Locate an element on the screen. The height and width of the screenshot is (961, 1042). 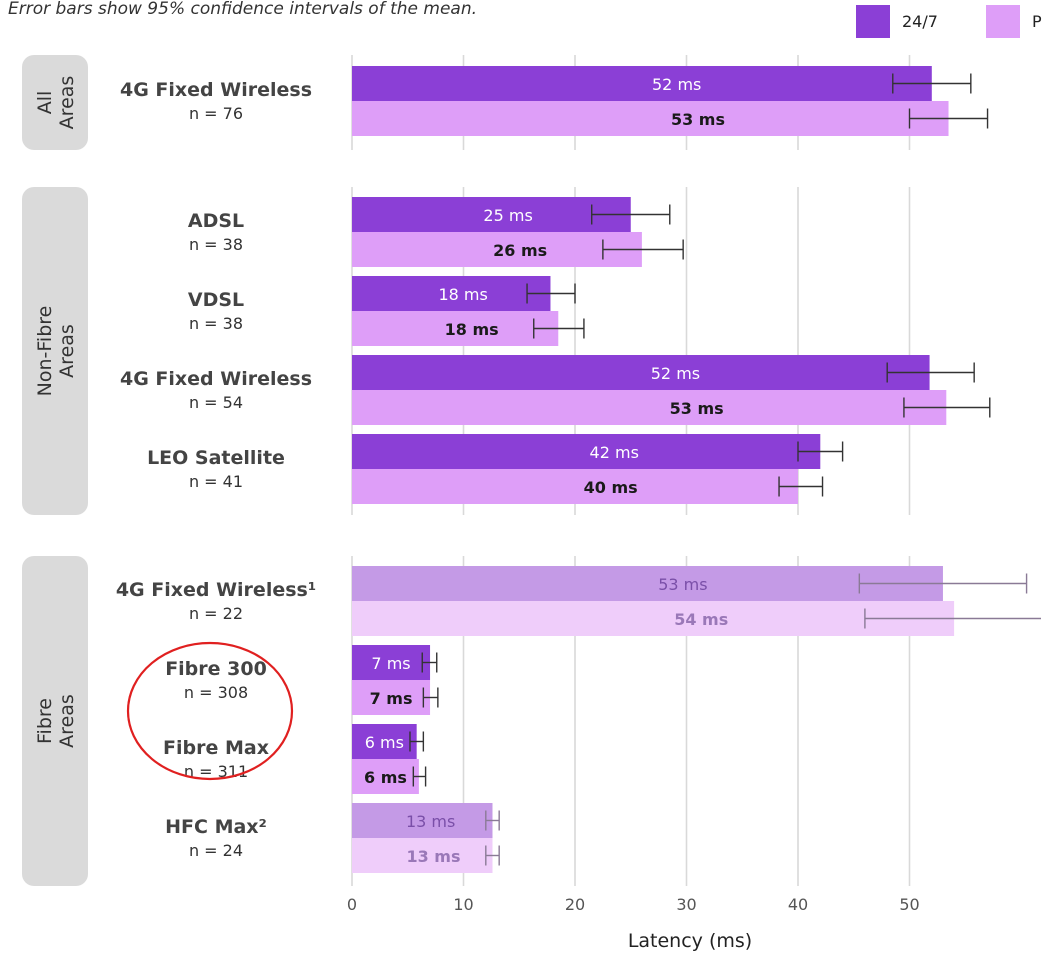
group-label: AllAreas is located at coordinates (56, 103).